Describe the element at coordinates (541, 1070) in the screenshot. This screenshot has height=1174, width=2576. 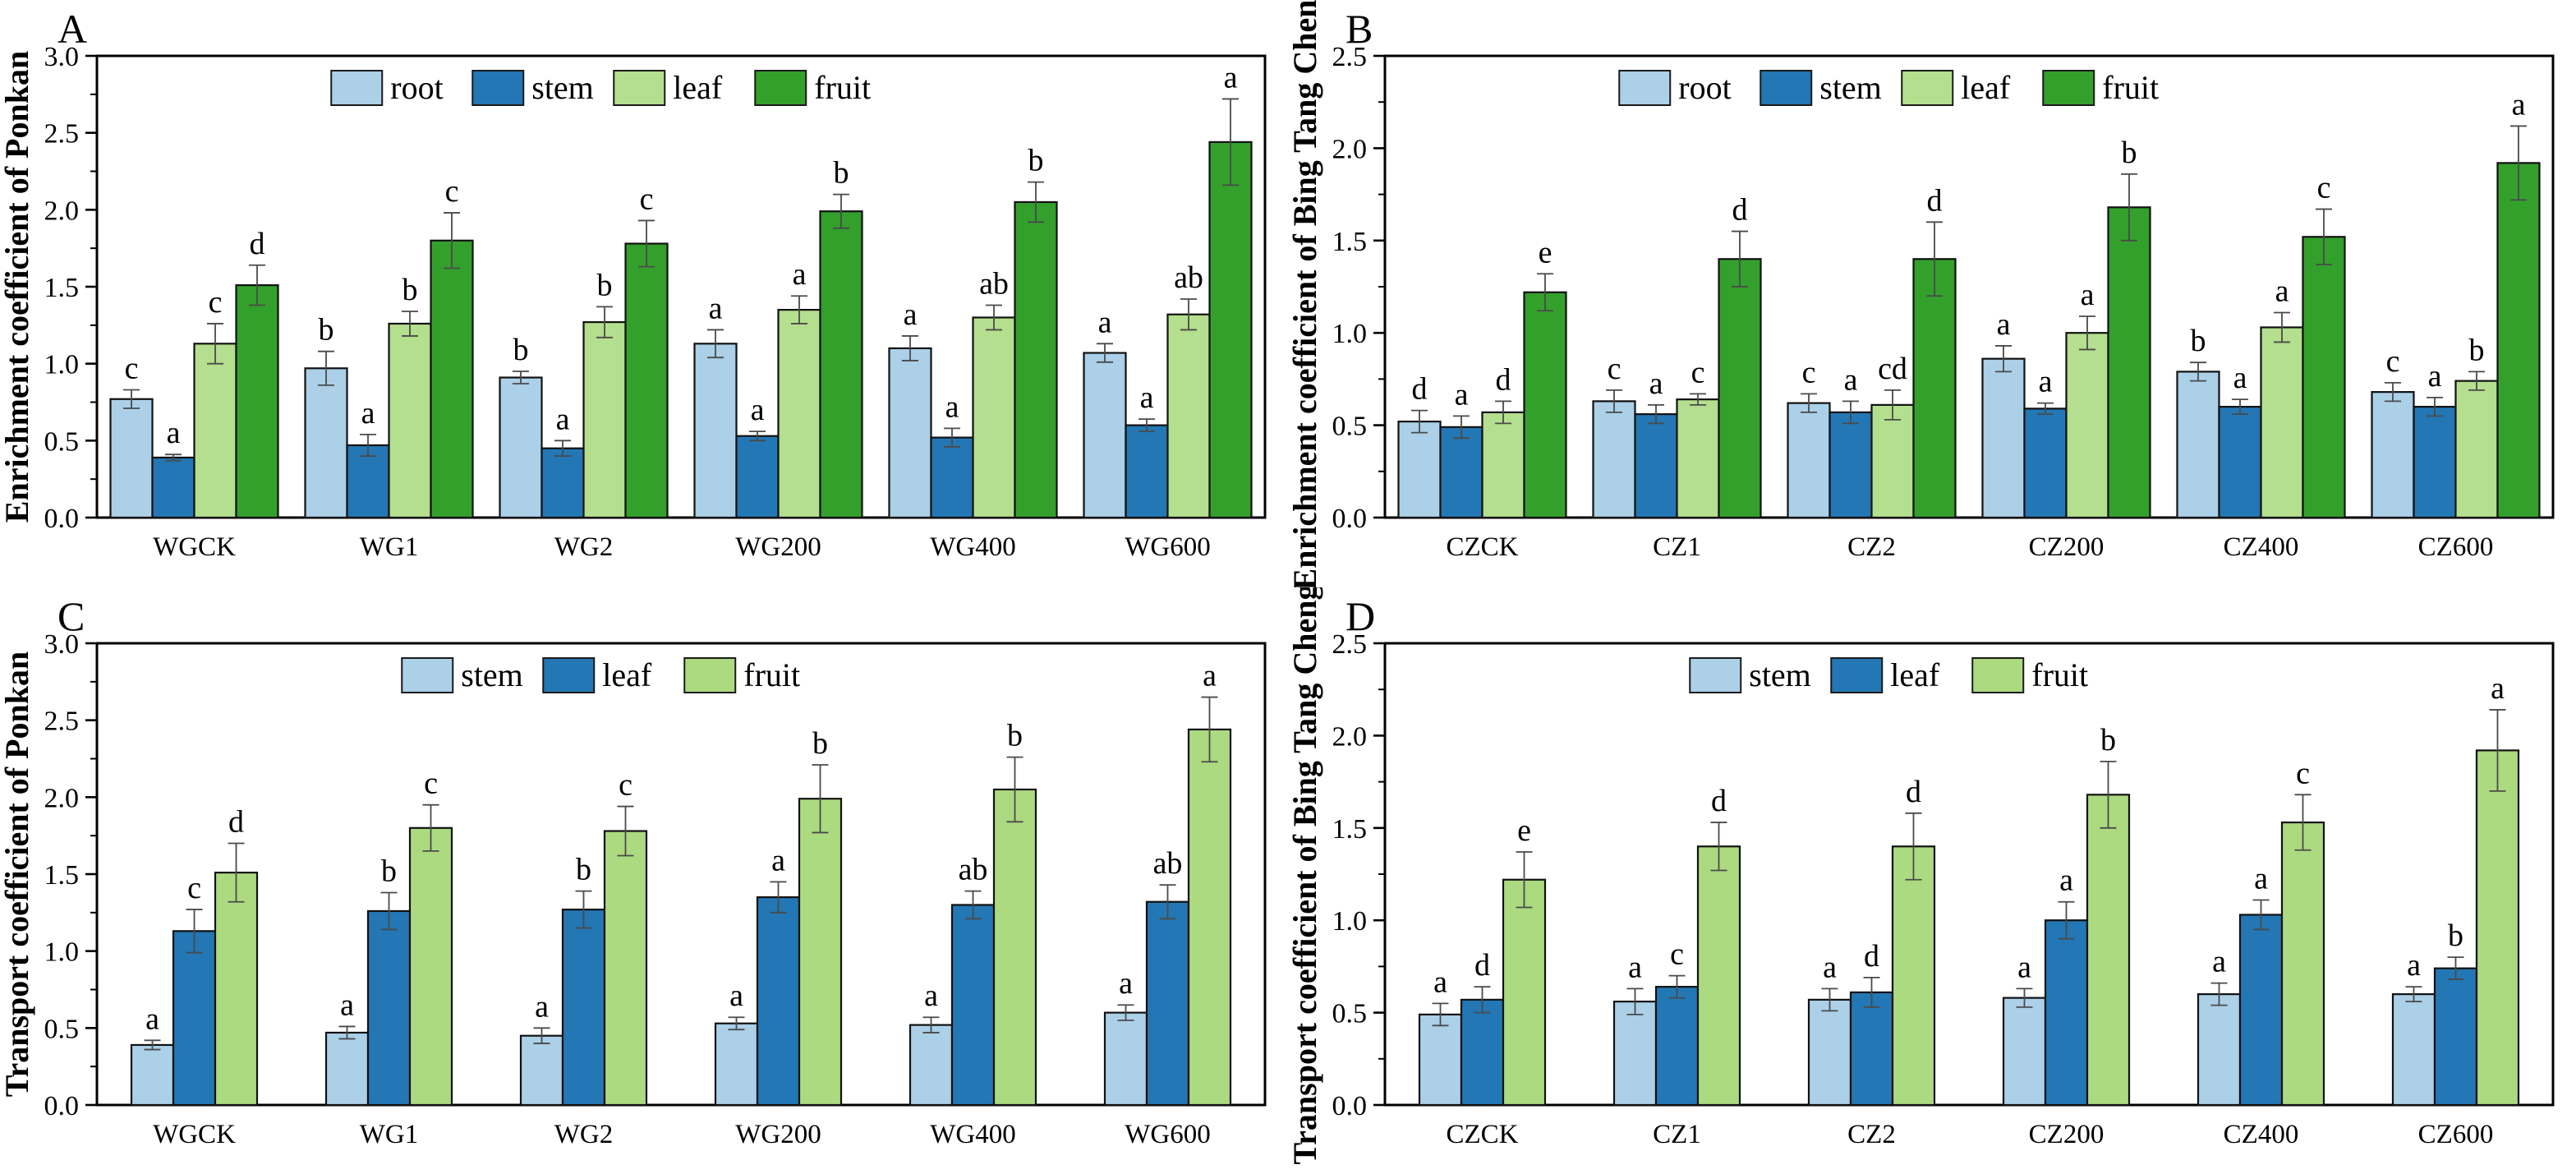
I see `bar-stem-WG2` at that location.